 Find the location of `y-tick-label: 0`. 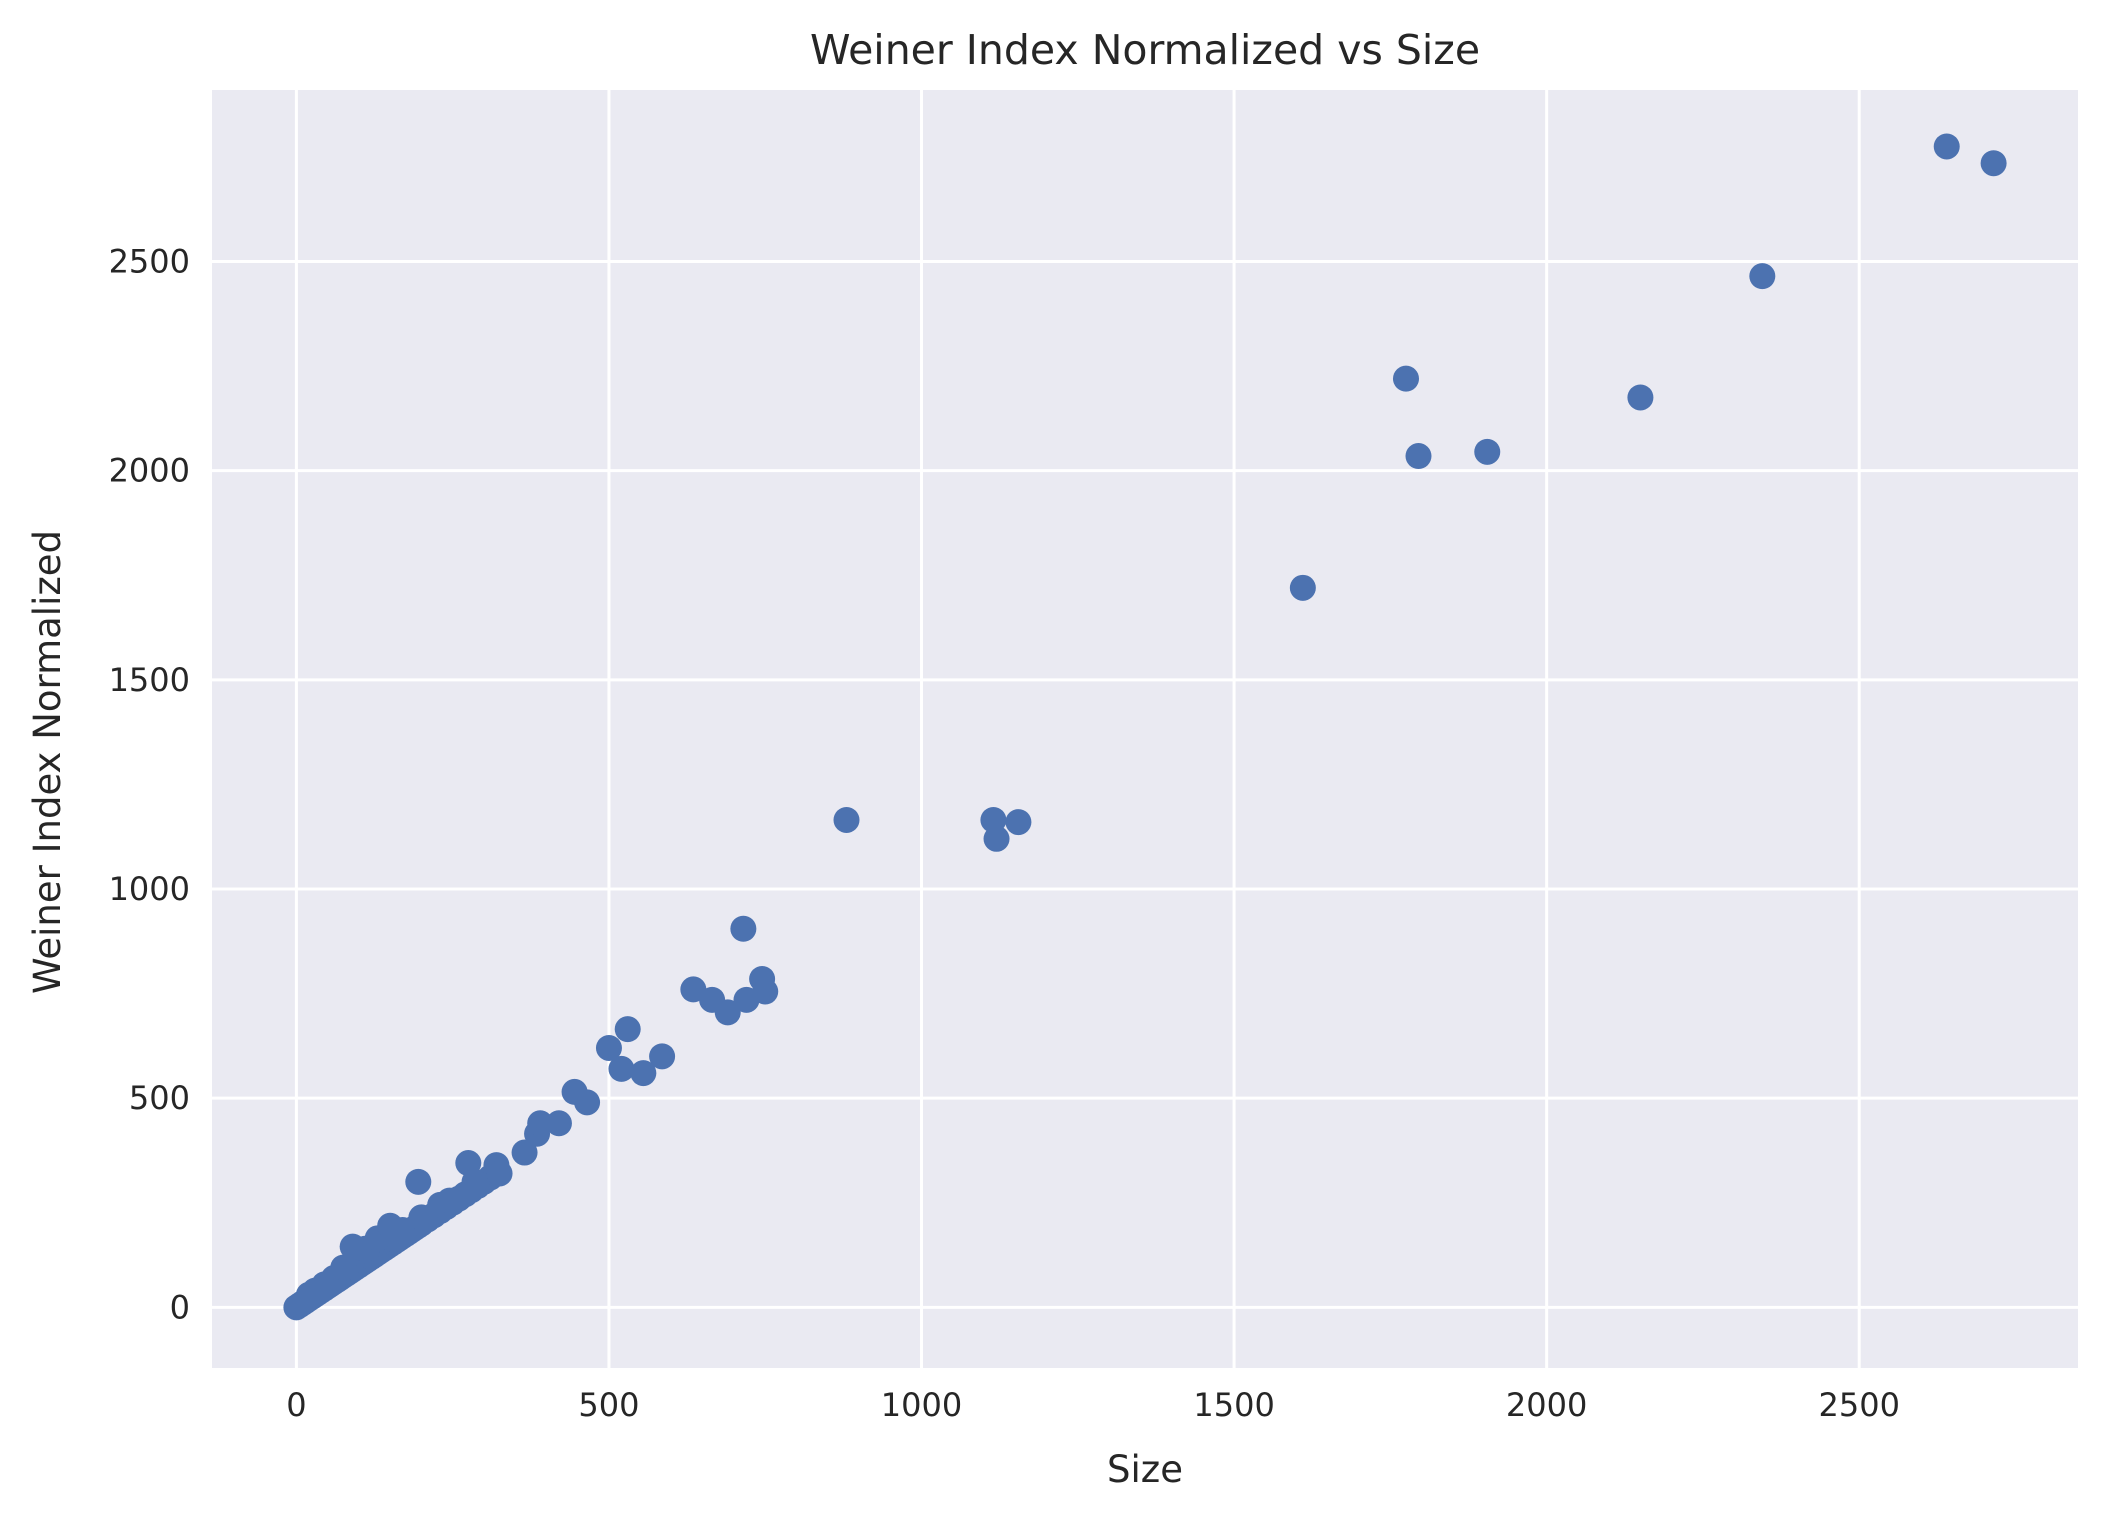

y-tick-label: 0 is located at coordinates (180, 1307).